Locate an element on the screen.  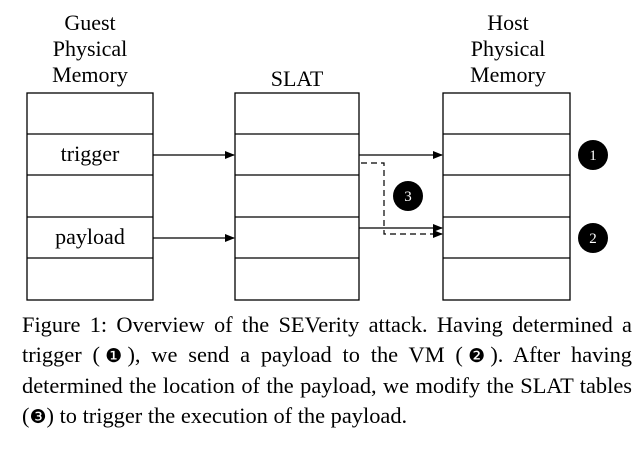
payload-cell-label: payload is located at coordinates (90, 236).